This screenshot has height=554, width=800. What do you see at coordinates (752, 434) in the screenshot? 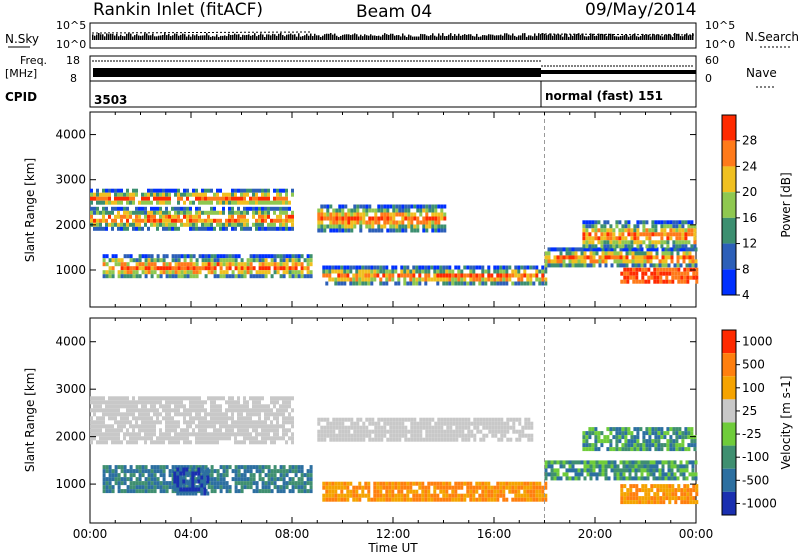
I see `velocity-colorbar-label: -25` at bounding box center [752, 434].